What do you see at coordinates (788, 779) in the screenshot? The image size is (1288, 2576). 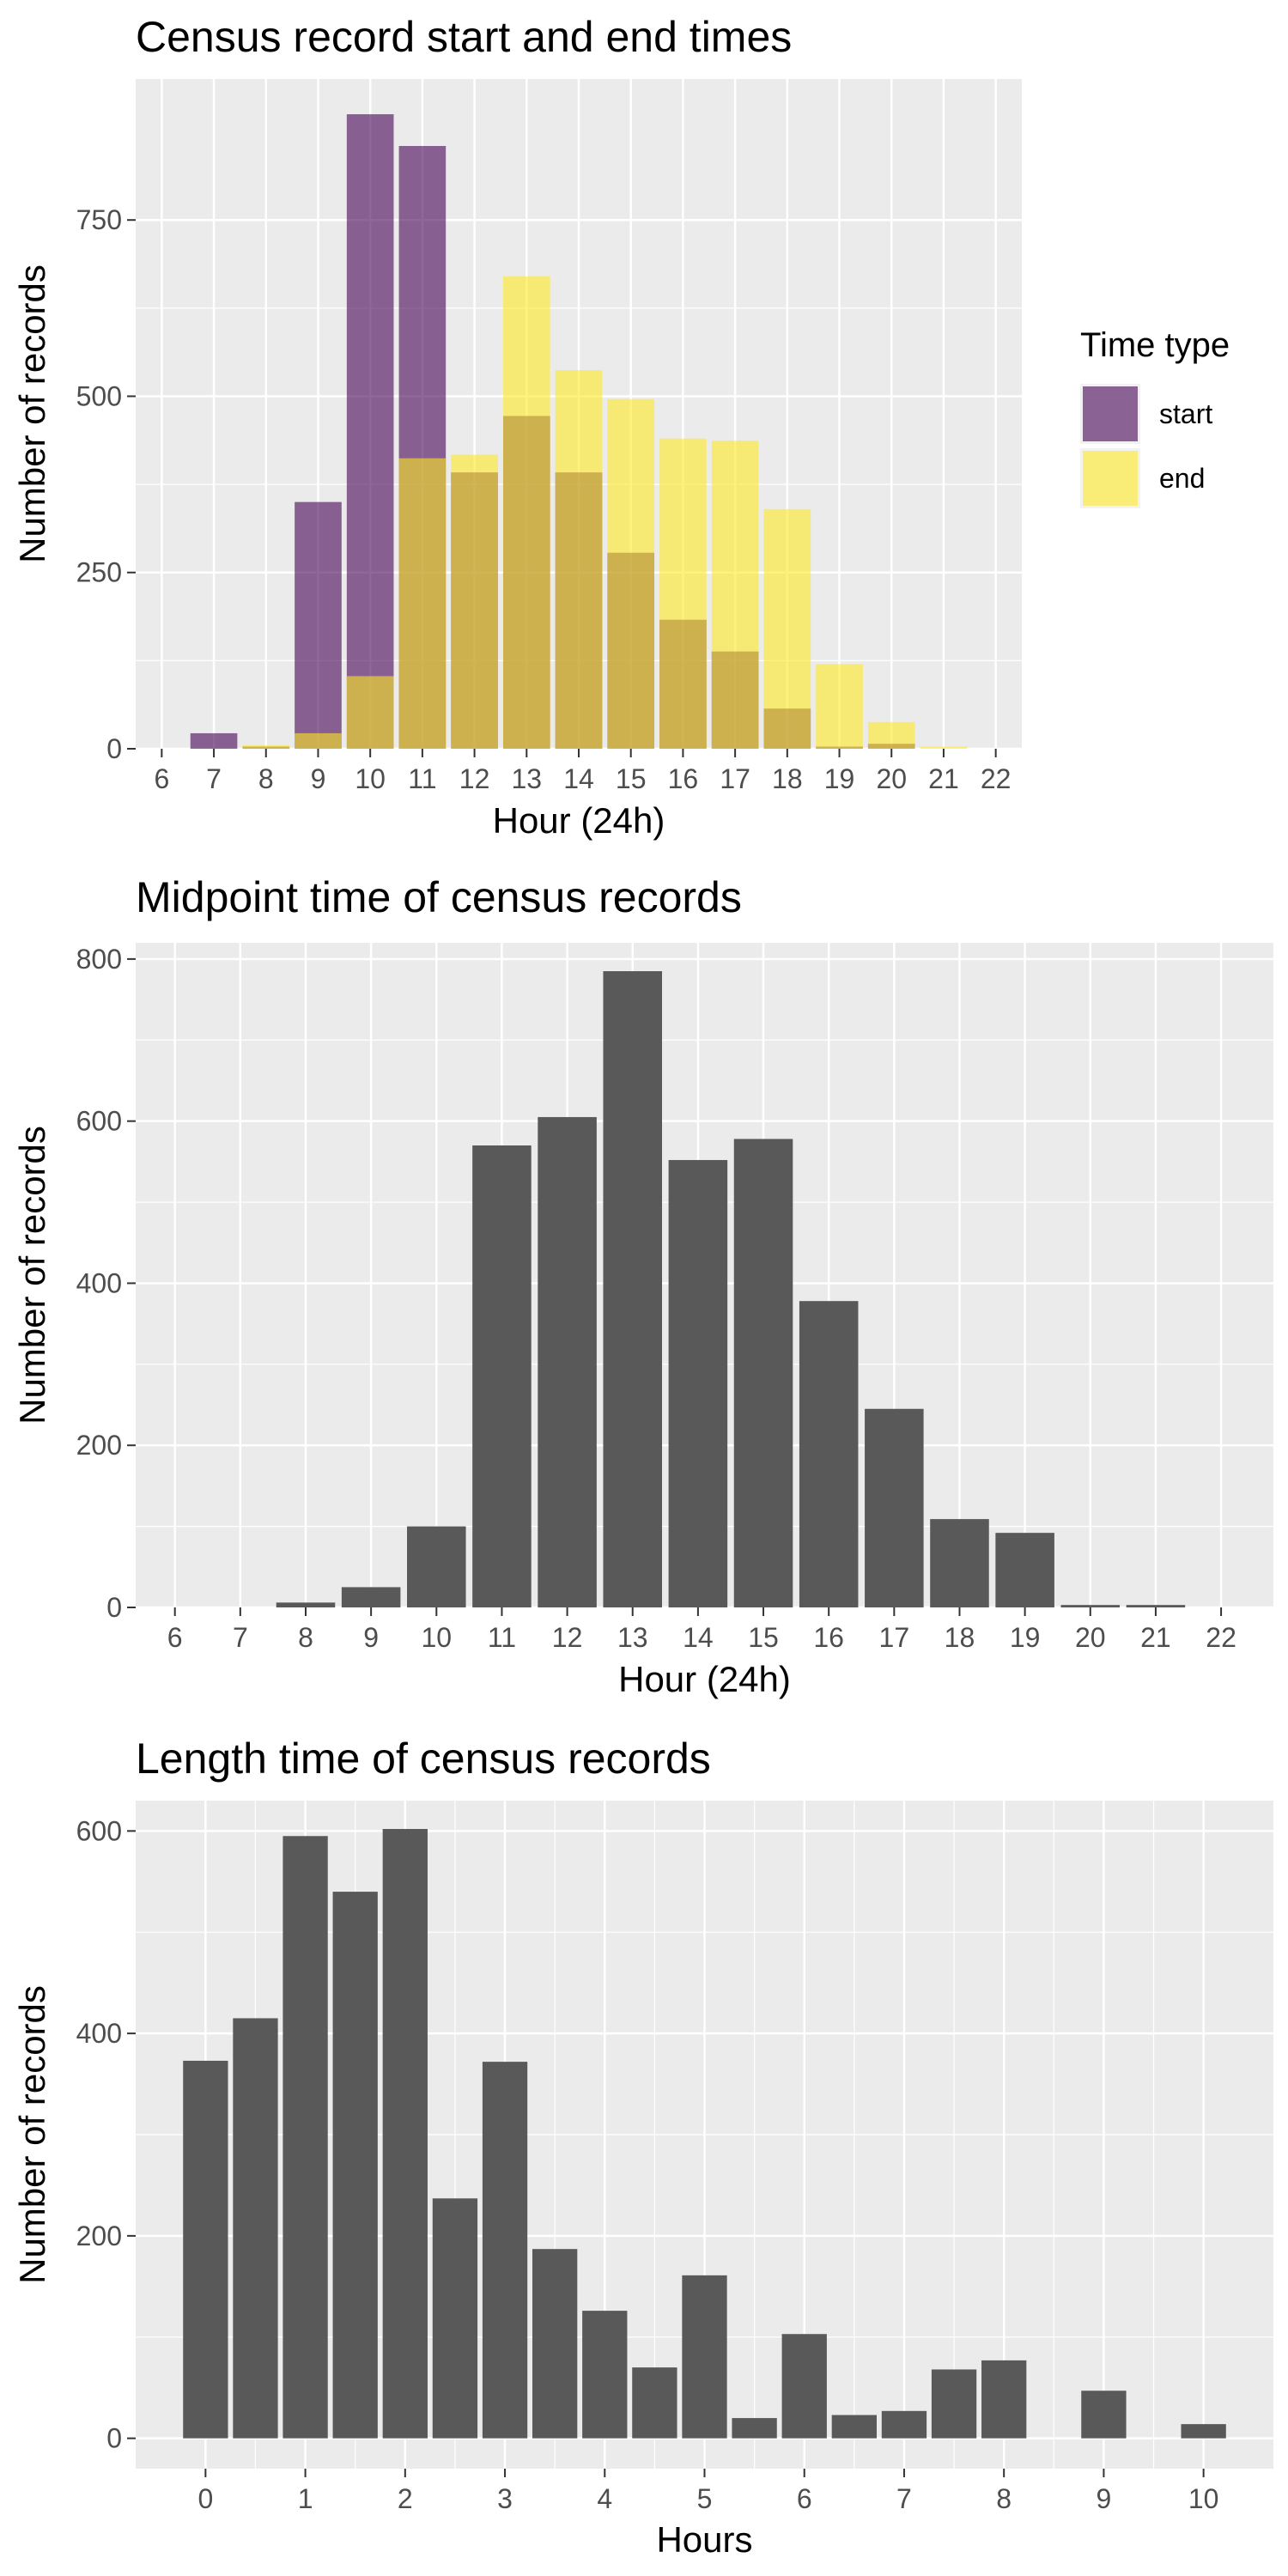 I see `x-tick-label: 18` at bounding box center [788, 779].